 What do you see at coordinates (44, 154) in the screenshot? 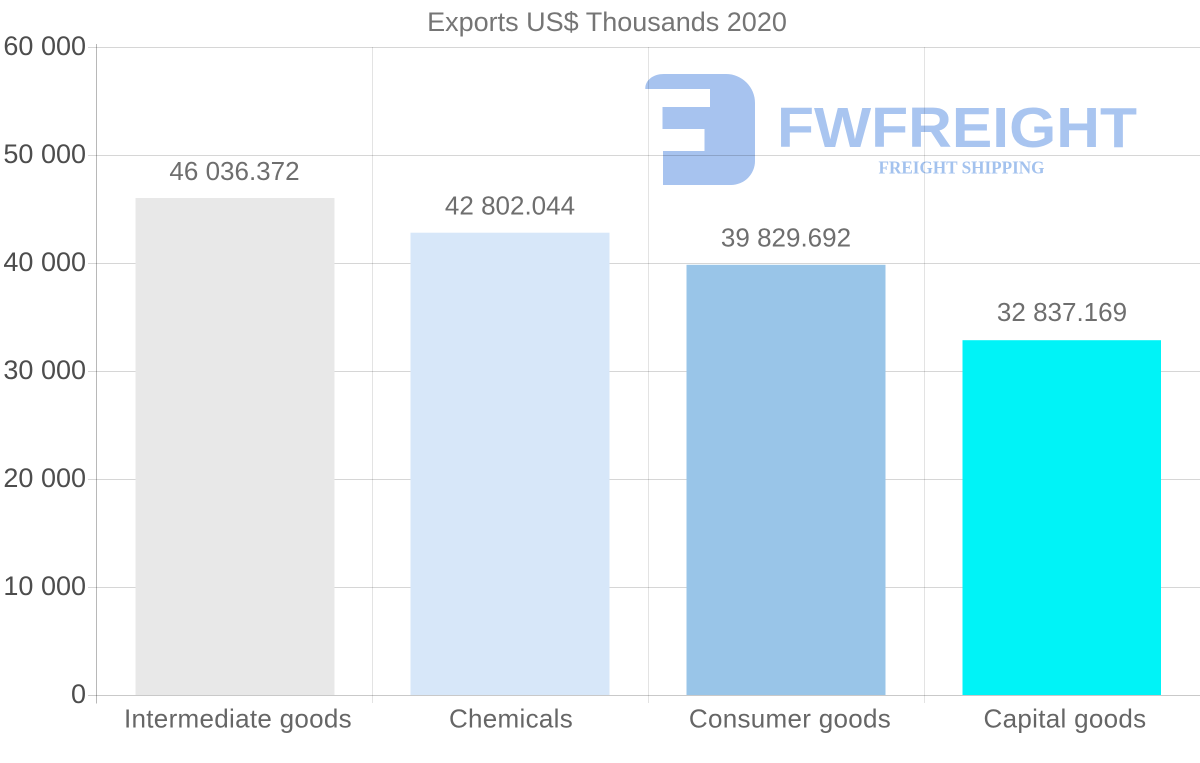
I see `svg-text: 50 000` at bounding box center [44, 154].